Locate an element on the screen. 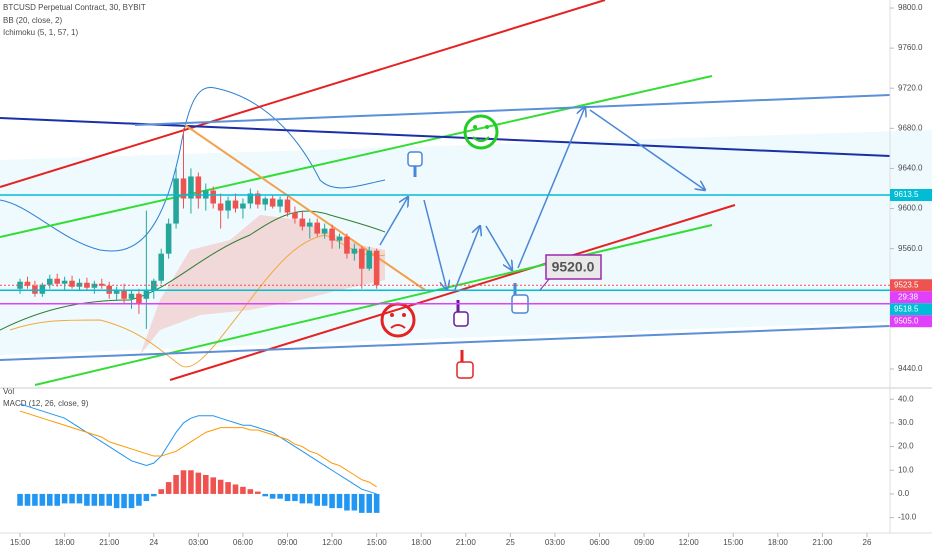 The width and height of the screenshot is (932, 555). x-tick-label: 24 is located at coordinates (153, 542).